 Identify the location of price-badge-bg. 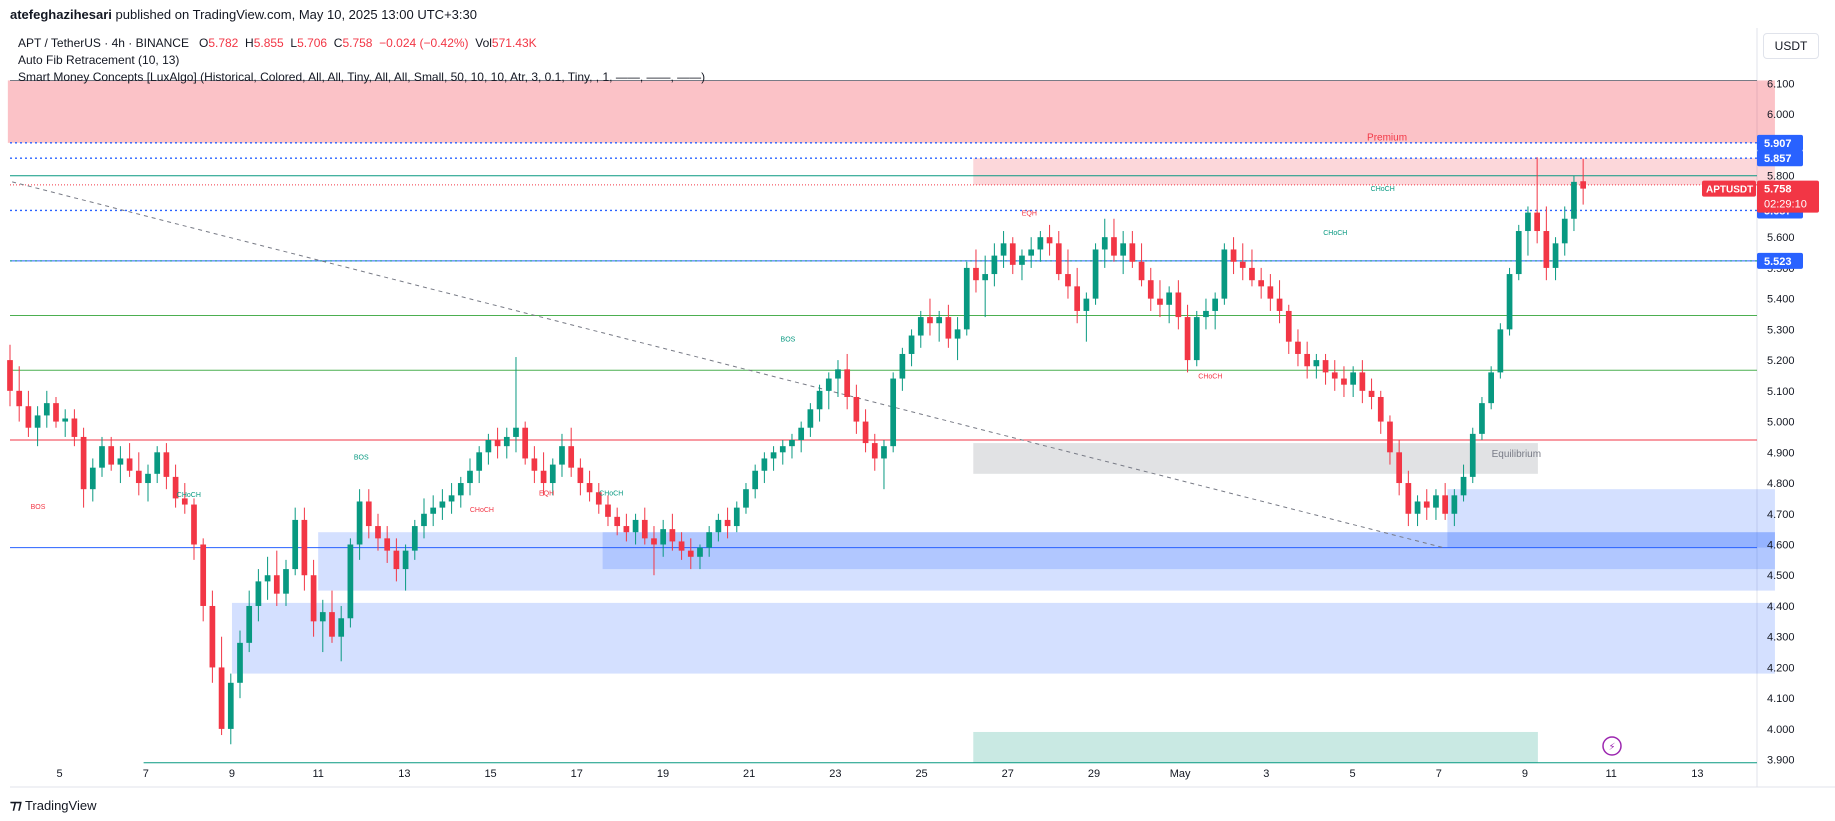
(1780, 142).